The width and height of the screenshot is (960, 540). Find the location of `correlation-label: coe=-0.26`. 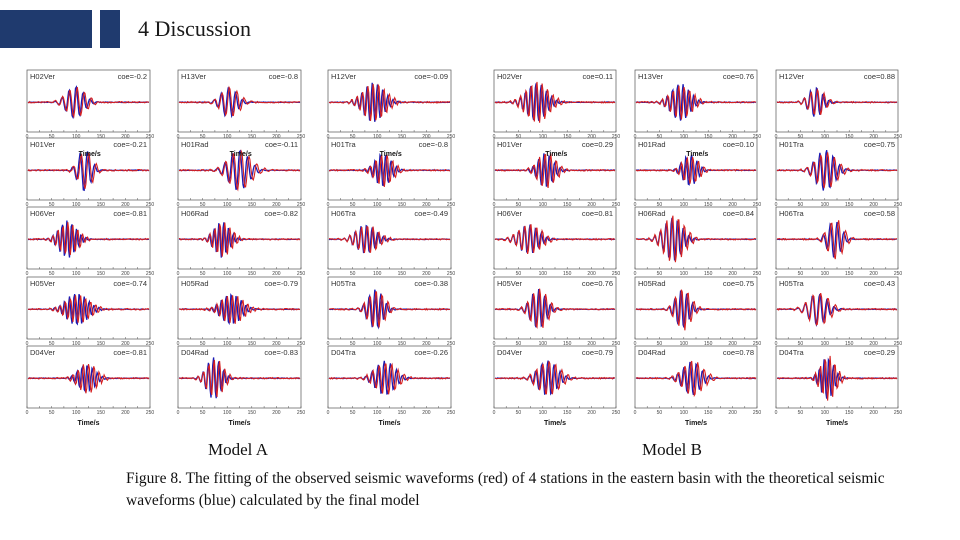

correlation-label: coe=-0.26 is located at coordinates (431, 352).